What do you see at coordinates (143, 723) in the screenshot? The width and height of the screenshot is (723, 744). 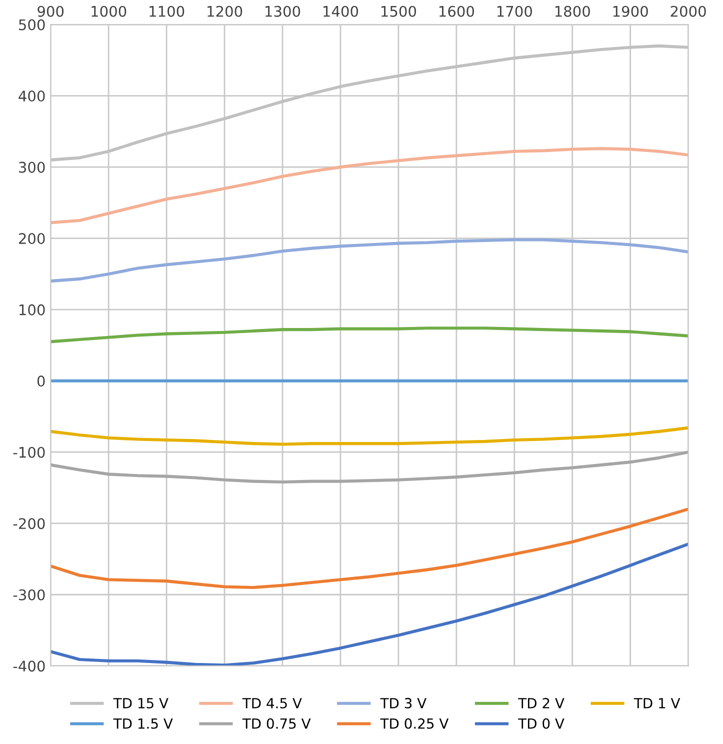 I see `legend-label: TD 1.5 V` at bounding box center [143, 723].